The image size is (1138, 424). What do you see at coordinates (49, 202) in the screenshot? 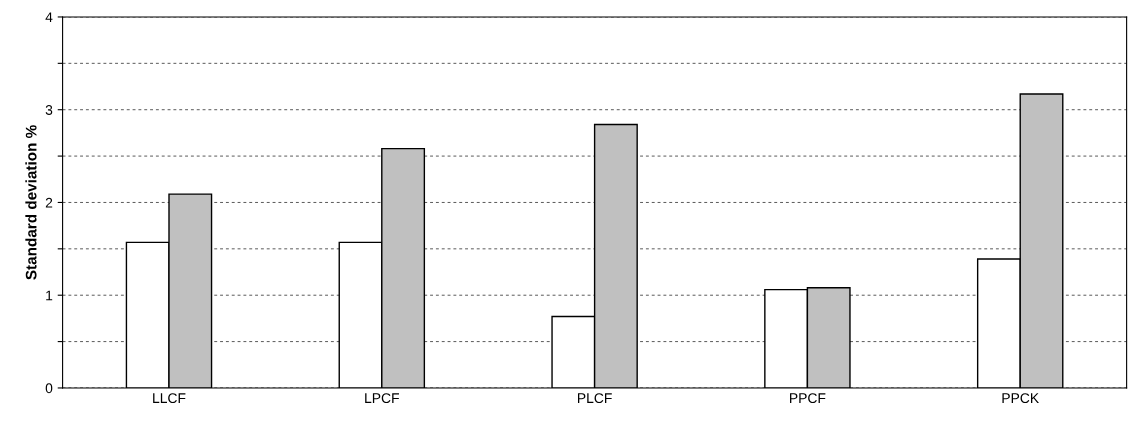
I see `y-tick-label: 2` at bounding box center [49, 202].